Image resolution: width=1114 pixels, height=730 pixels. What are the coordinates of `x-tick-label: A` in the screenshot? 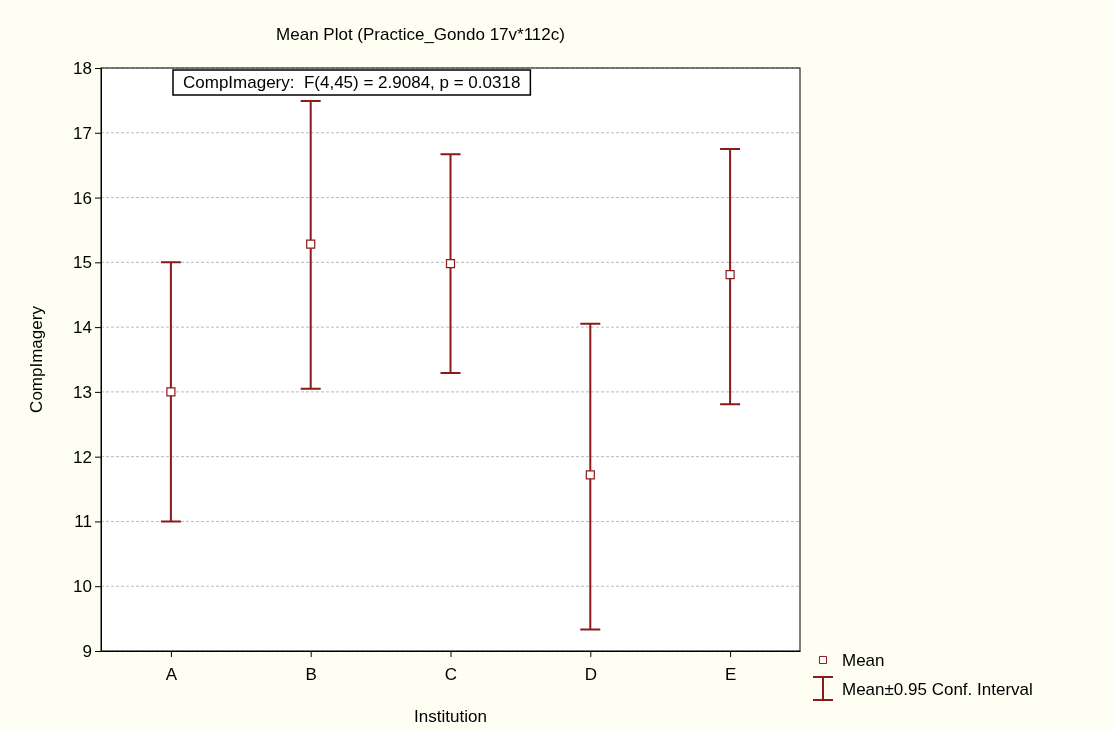 It's located at (171, 675).